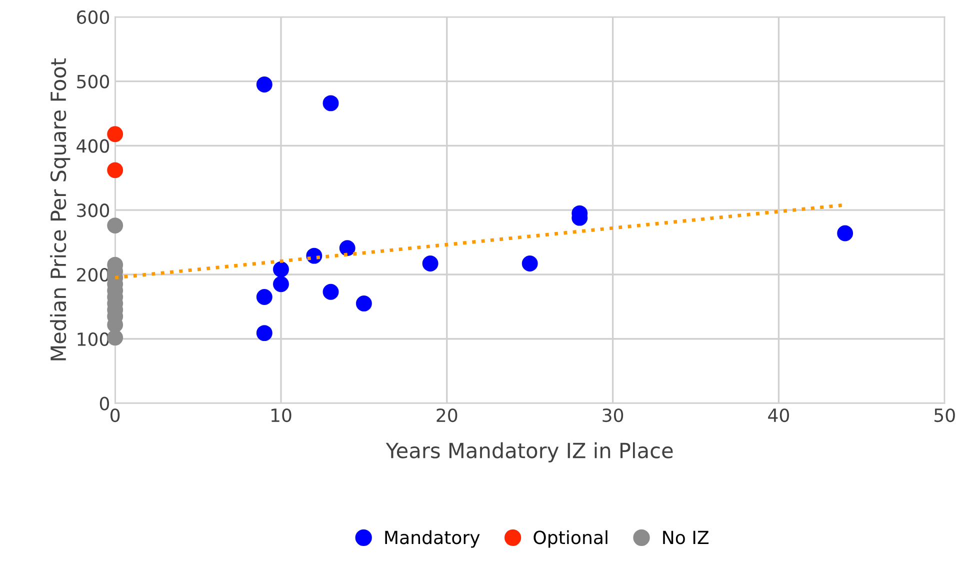 The height and width of the screenshot is (564, 959). What do you see at coordinates (93, 211) in the screenshot?
I see `y-tick-label: 300` at bounding box center [93, 211].